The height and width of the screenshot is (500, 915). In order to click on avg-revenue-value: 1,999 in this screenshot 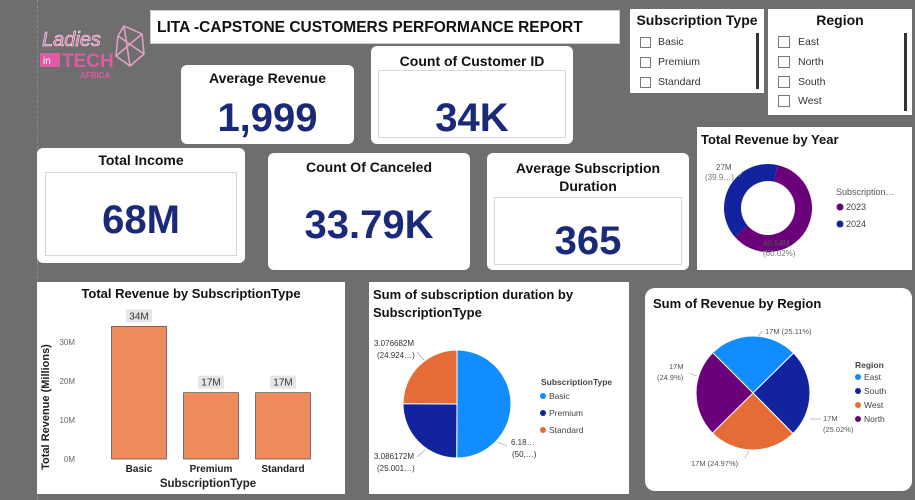, I will do `click(267, 118)`.